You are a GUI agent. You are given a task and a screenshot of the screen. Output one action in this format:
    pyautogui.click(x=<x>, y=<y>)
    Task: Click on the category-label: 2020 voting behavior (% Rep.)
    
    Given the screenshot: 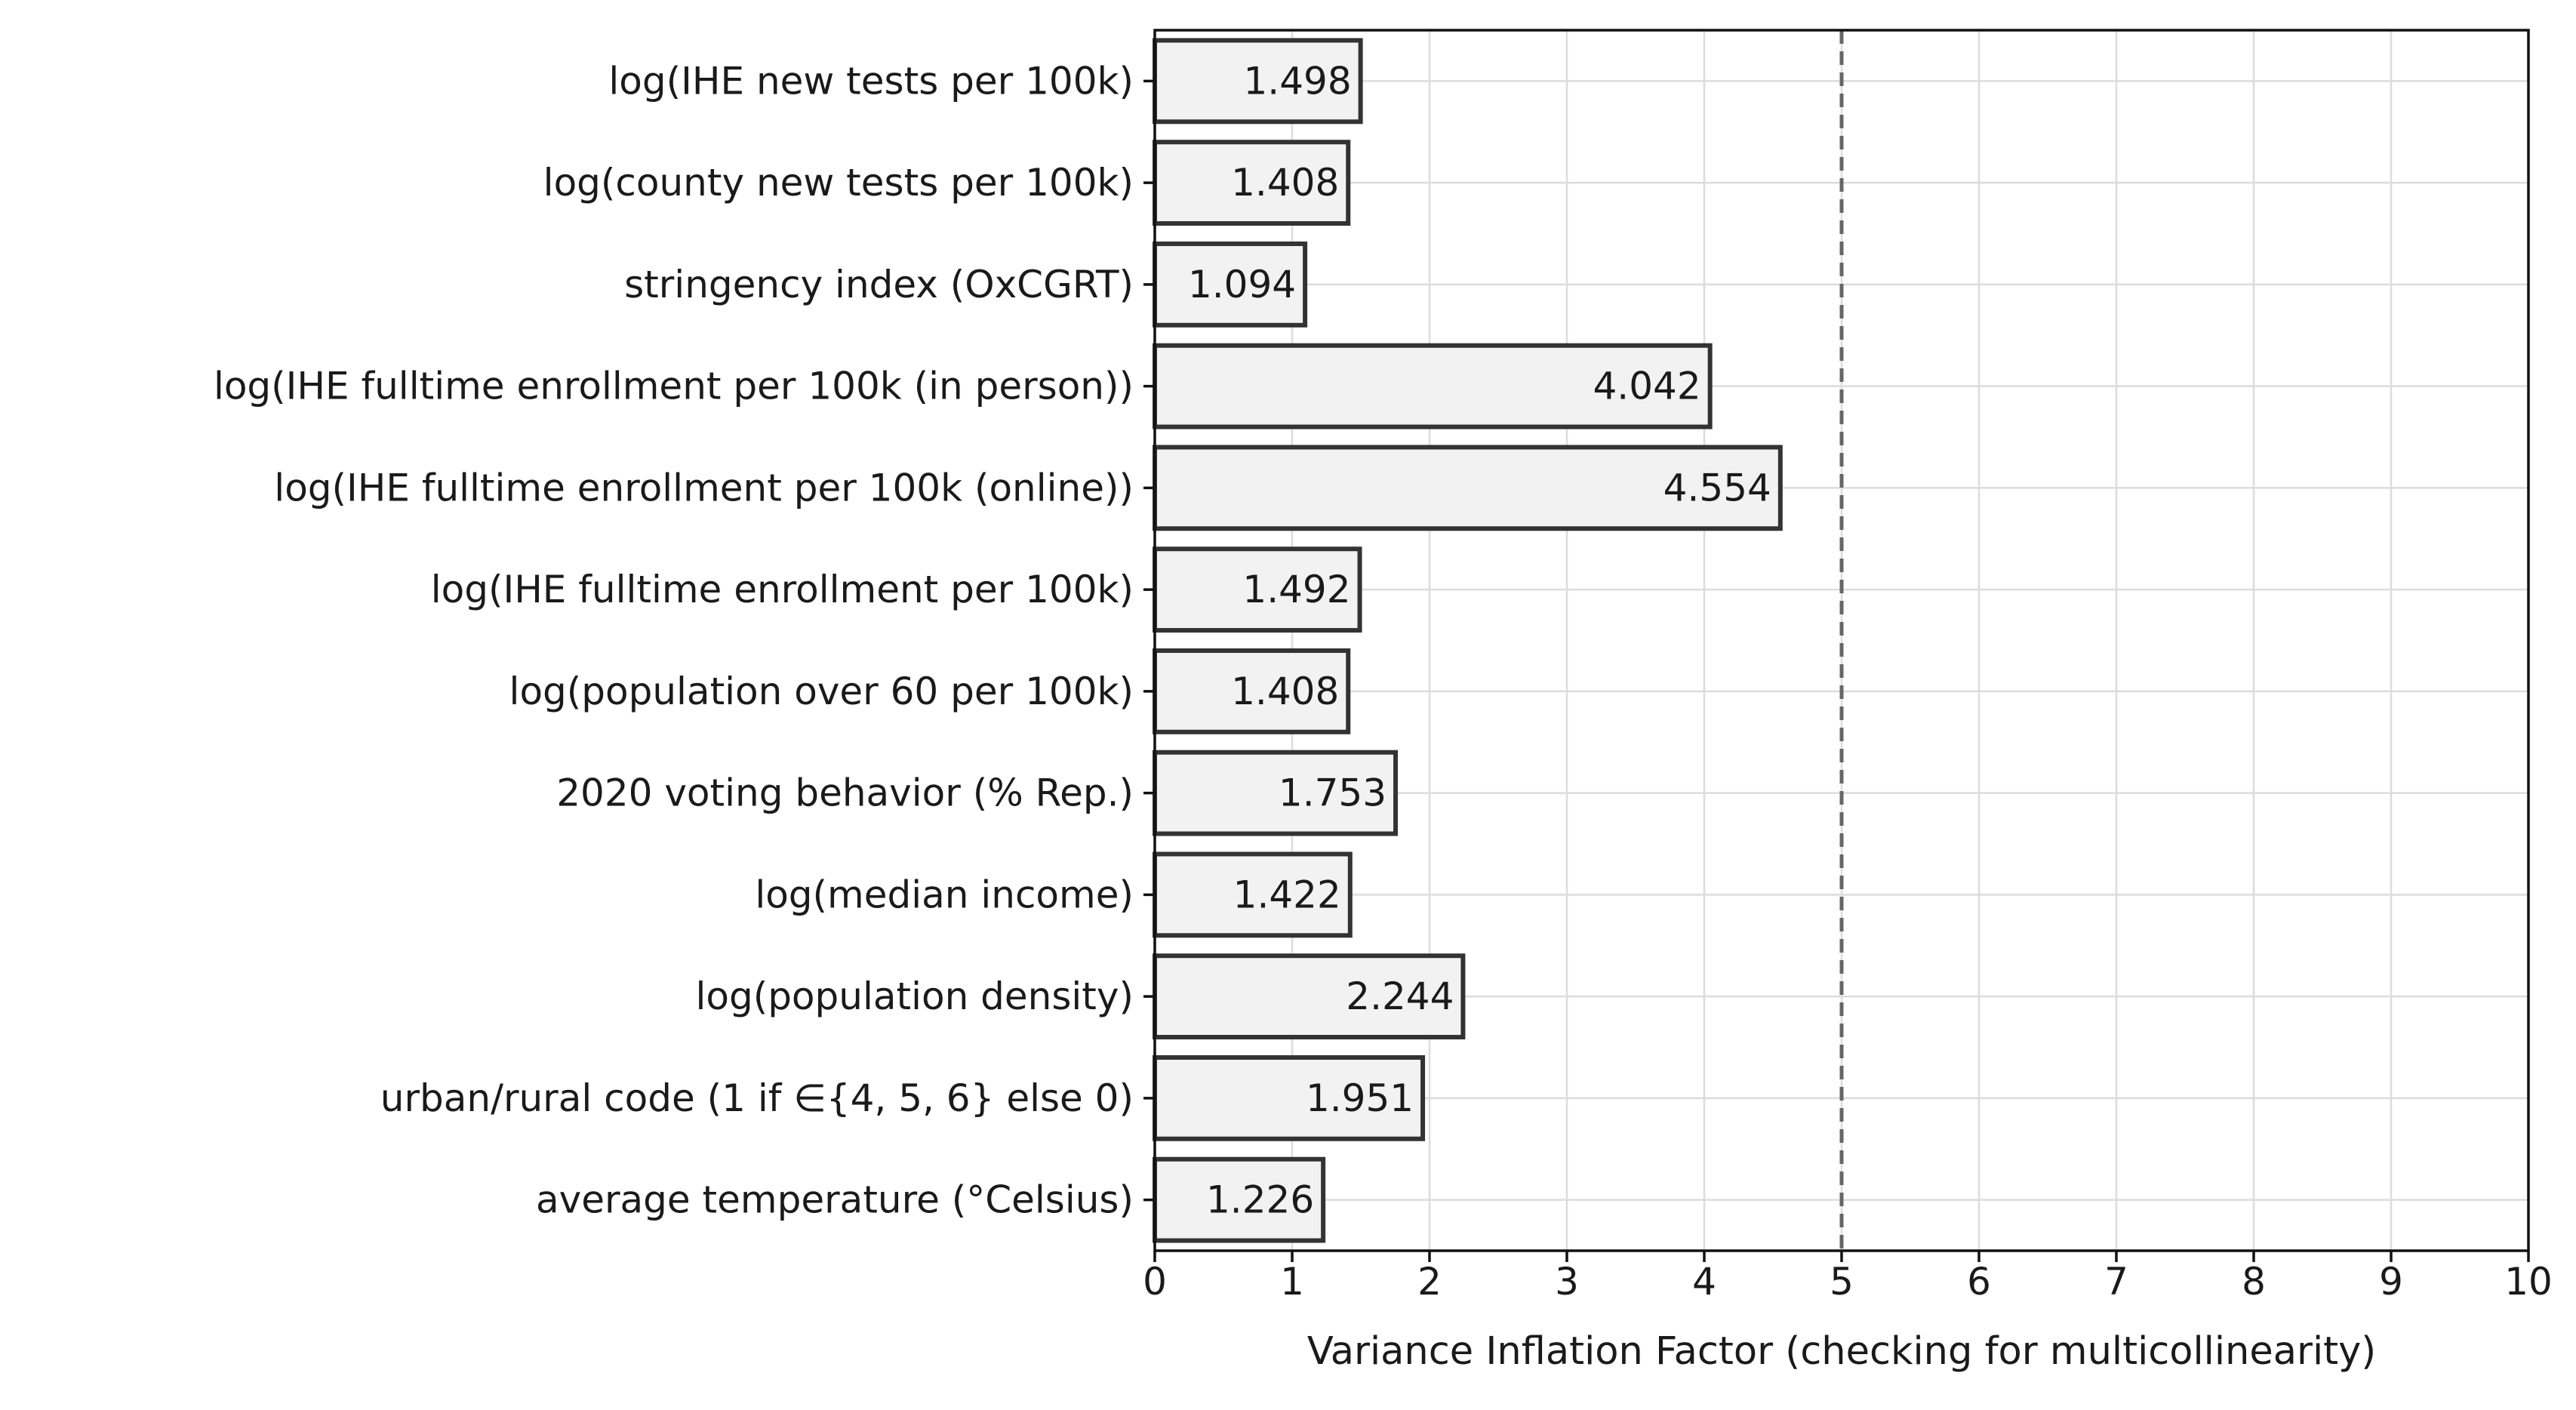 What is the action you would take?
    pyautogui.click(x=845, y=793)
    